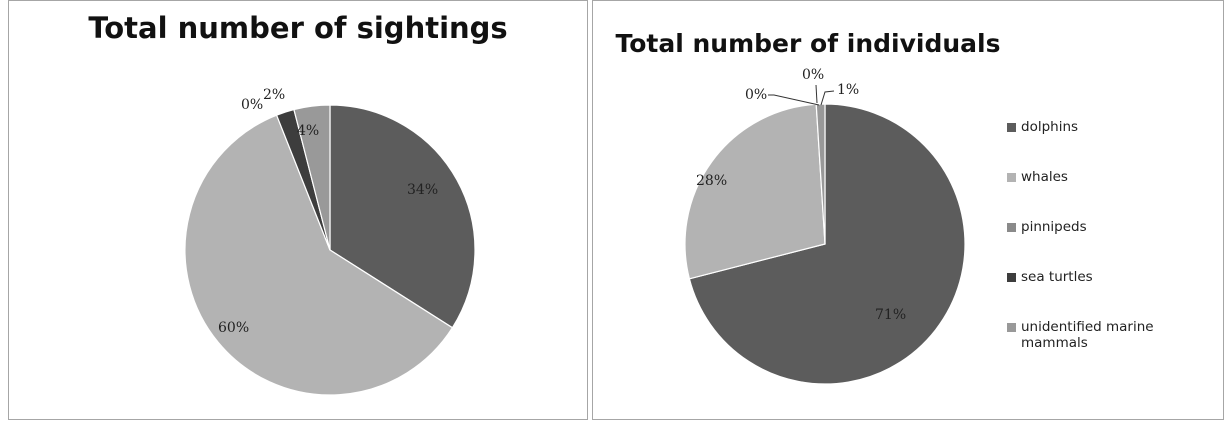 Image resolution: width=1225 pixels, height=421 pixels. I want to click on sightings-label-whales: 60%, so click(233, 328).